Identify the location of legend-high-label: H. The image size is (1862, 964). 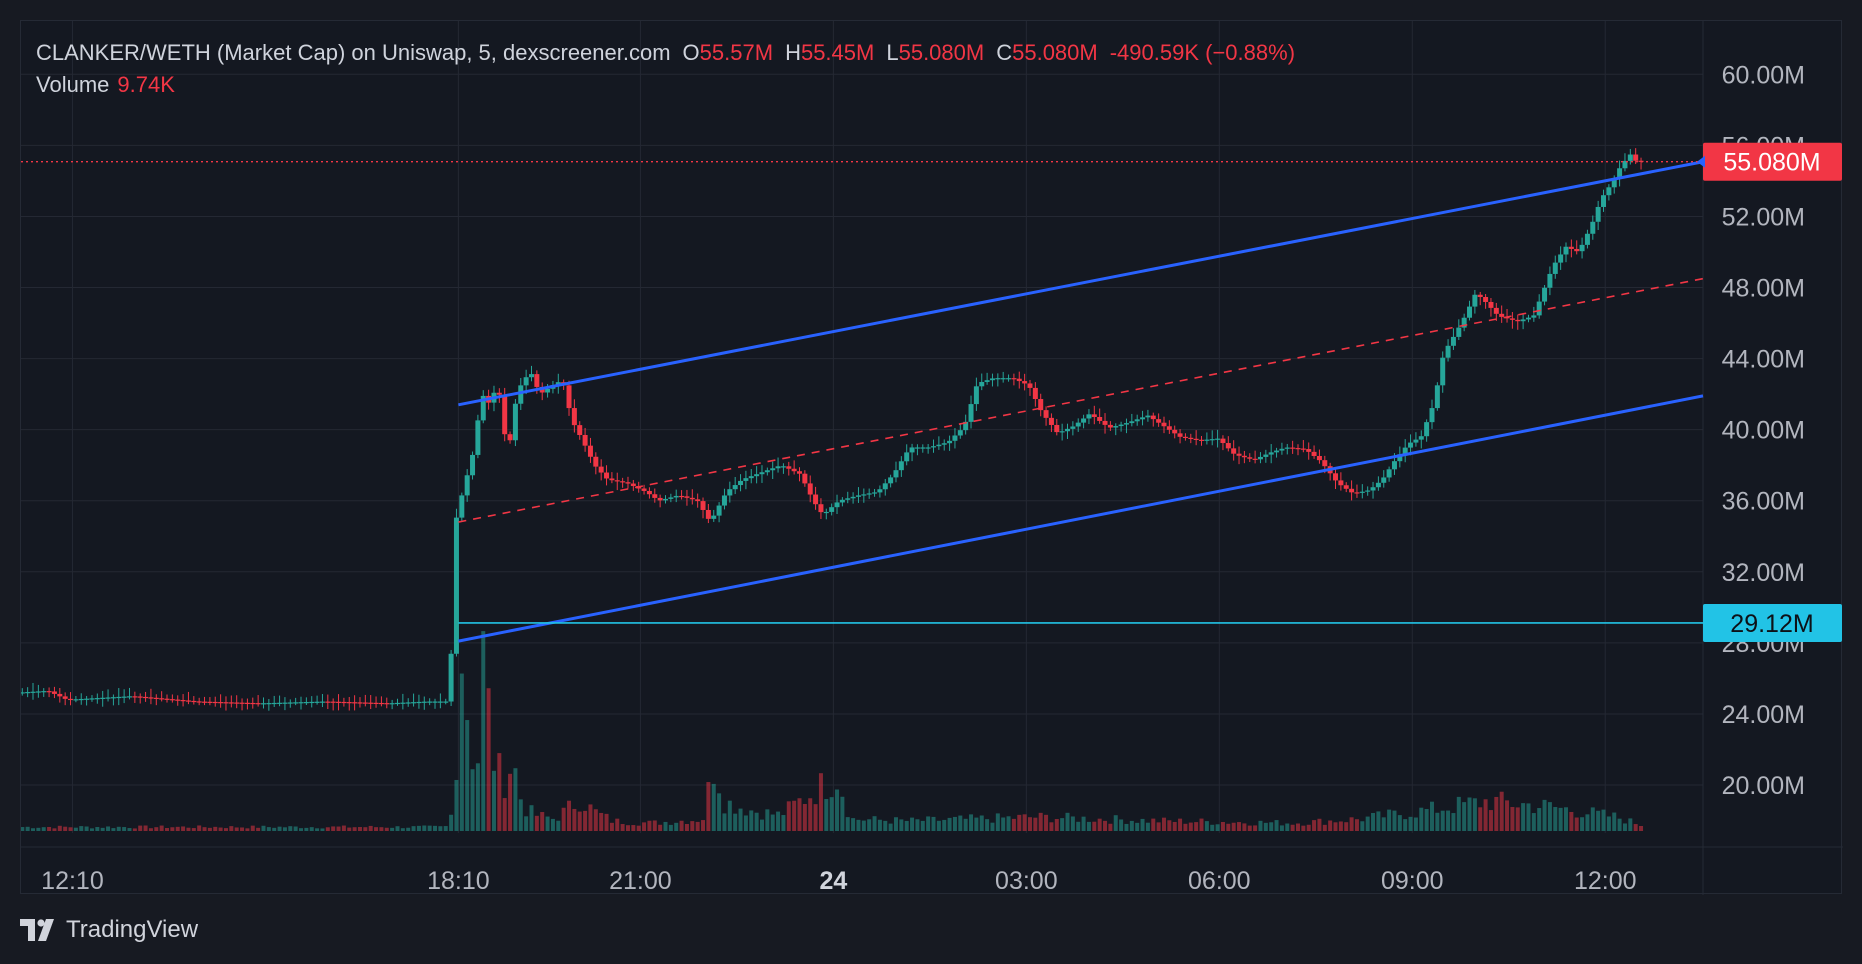
(793, 52).